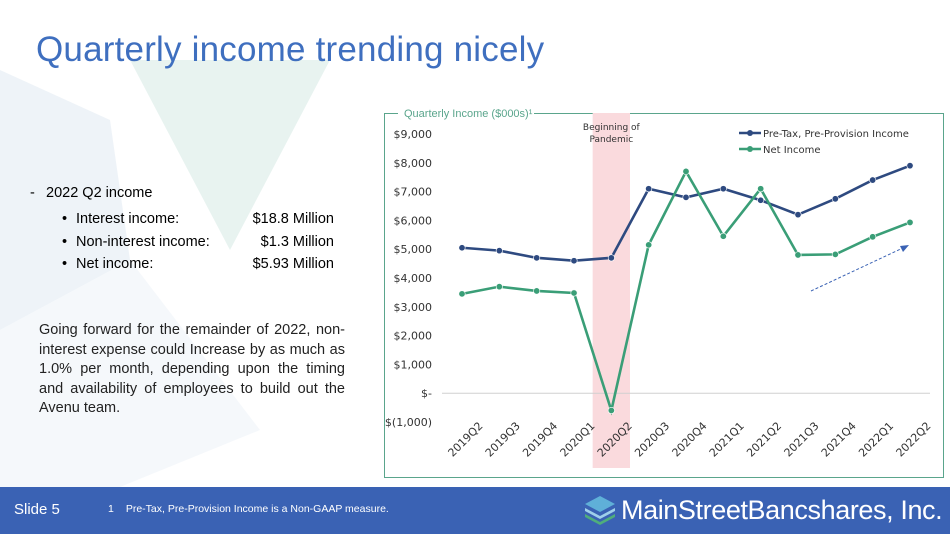 The width and height of the screenshot is (950, 534). What do you see at coordinates (652, 439) in the screenshot?
I see `x-tick-label: 2020Q3` at bounding box center [652, 439].